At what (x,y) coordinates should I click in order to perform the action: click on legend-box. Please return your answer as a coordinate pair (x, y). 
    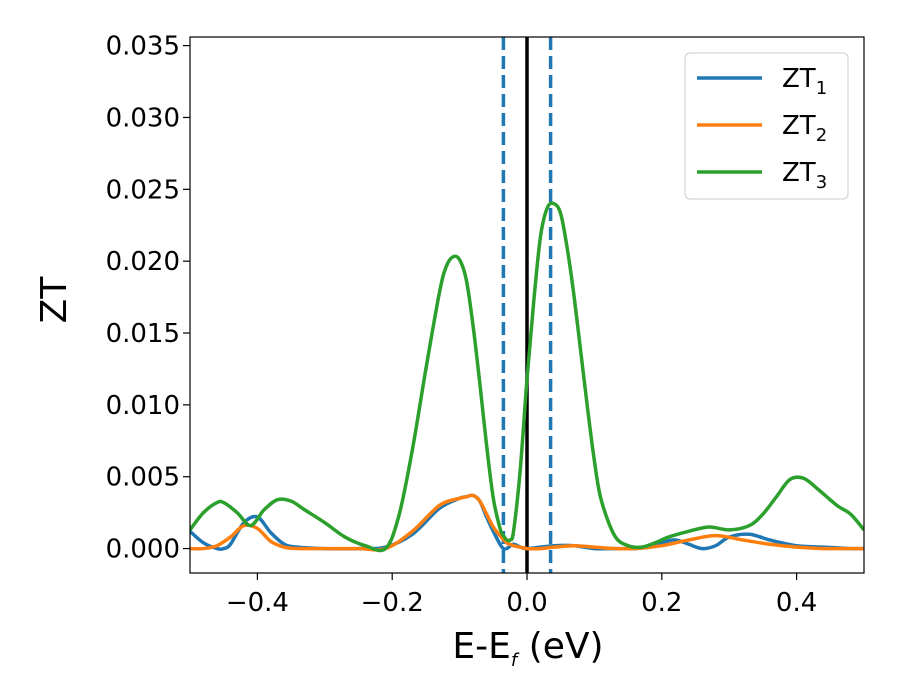
    Looking at the image, I should click on (766, 126).